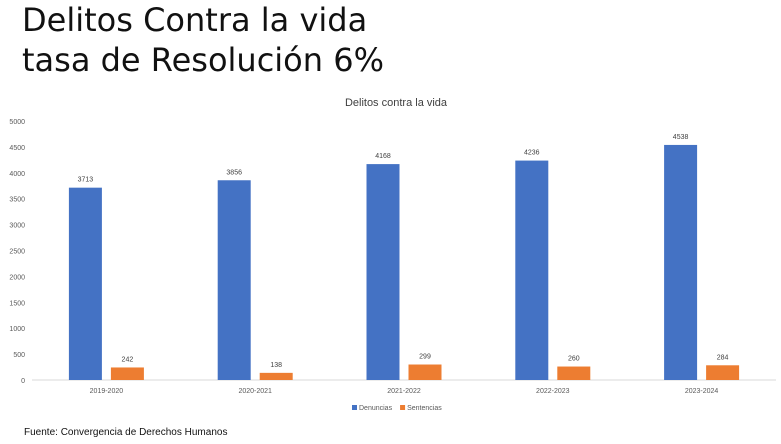 This screenshot has width=781, height=444. Describe the element at coordinates (255, 391) in the screenshot. I see `x-tick-label: 2020-2021` at that location.